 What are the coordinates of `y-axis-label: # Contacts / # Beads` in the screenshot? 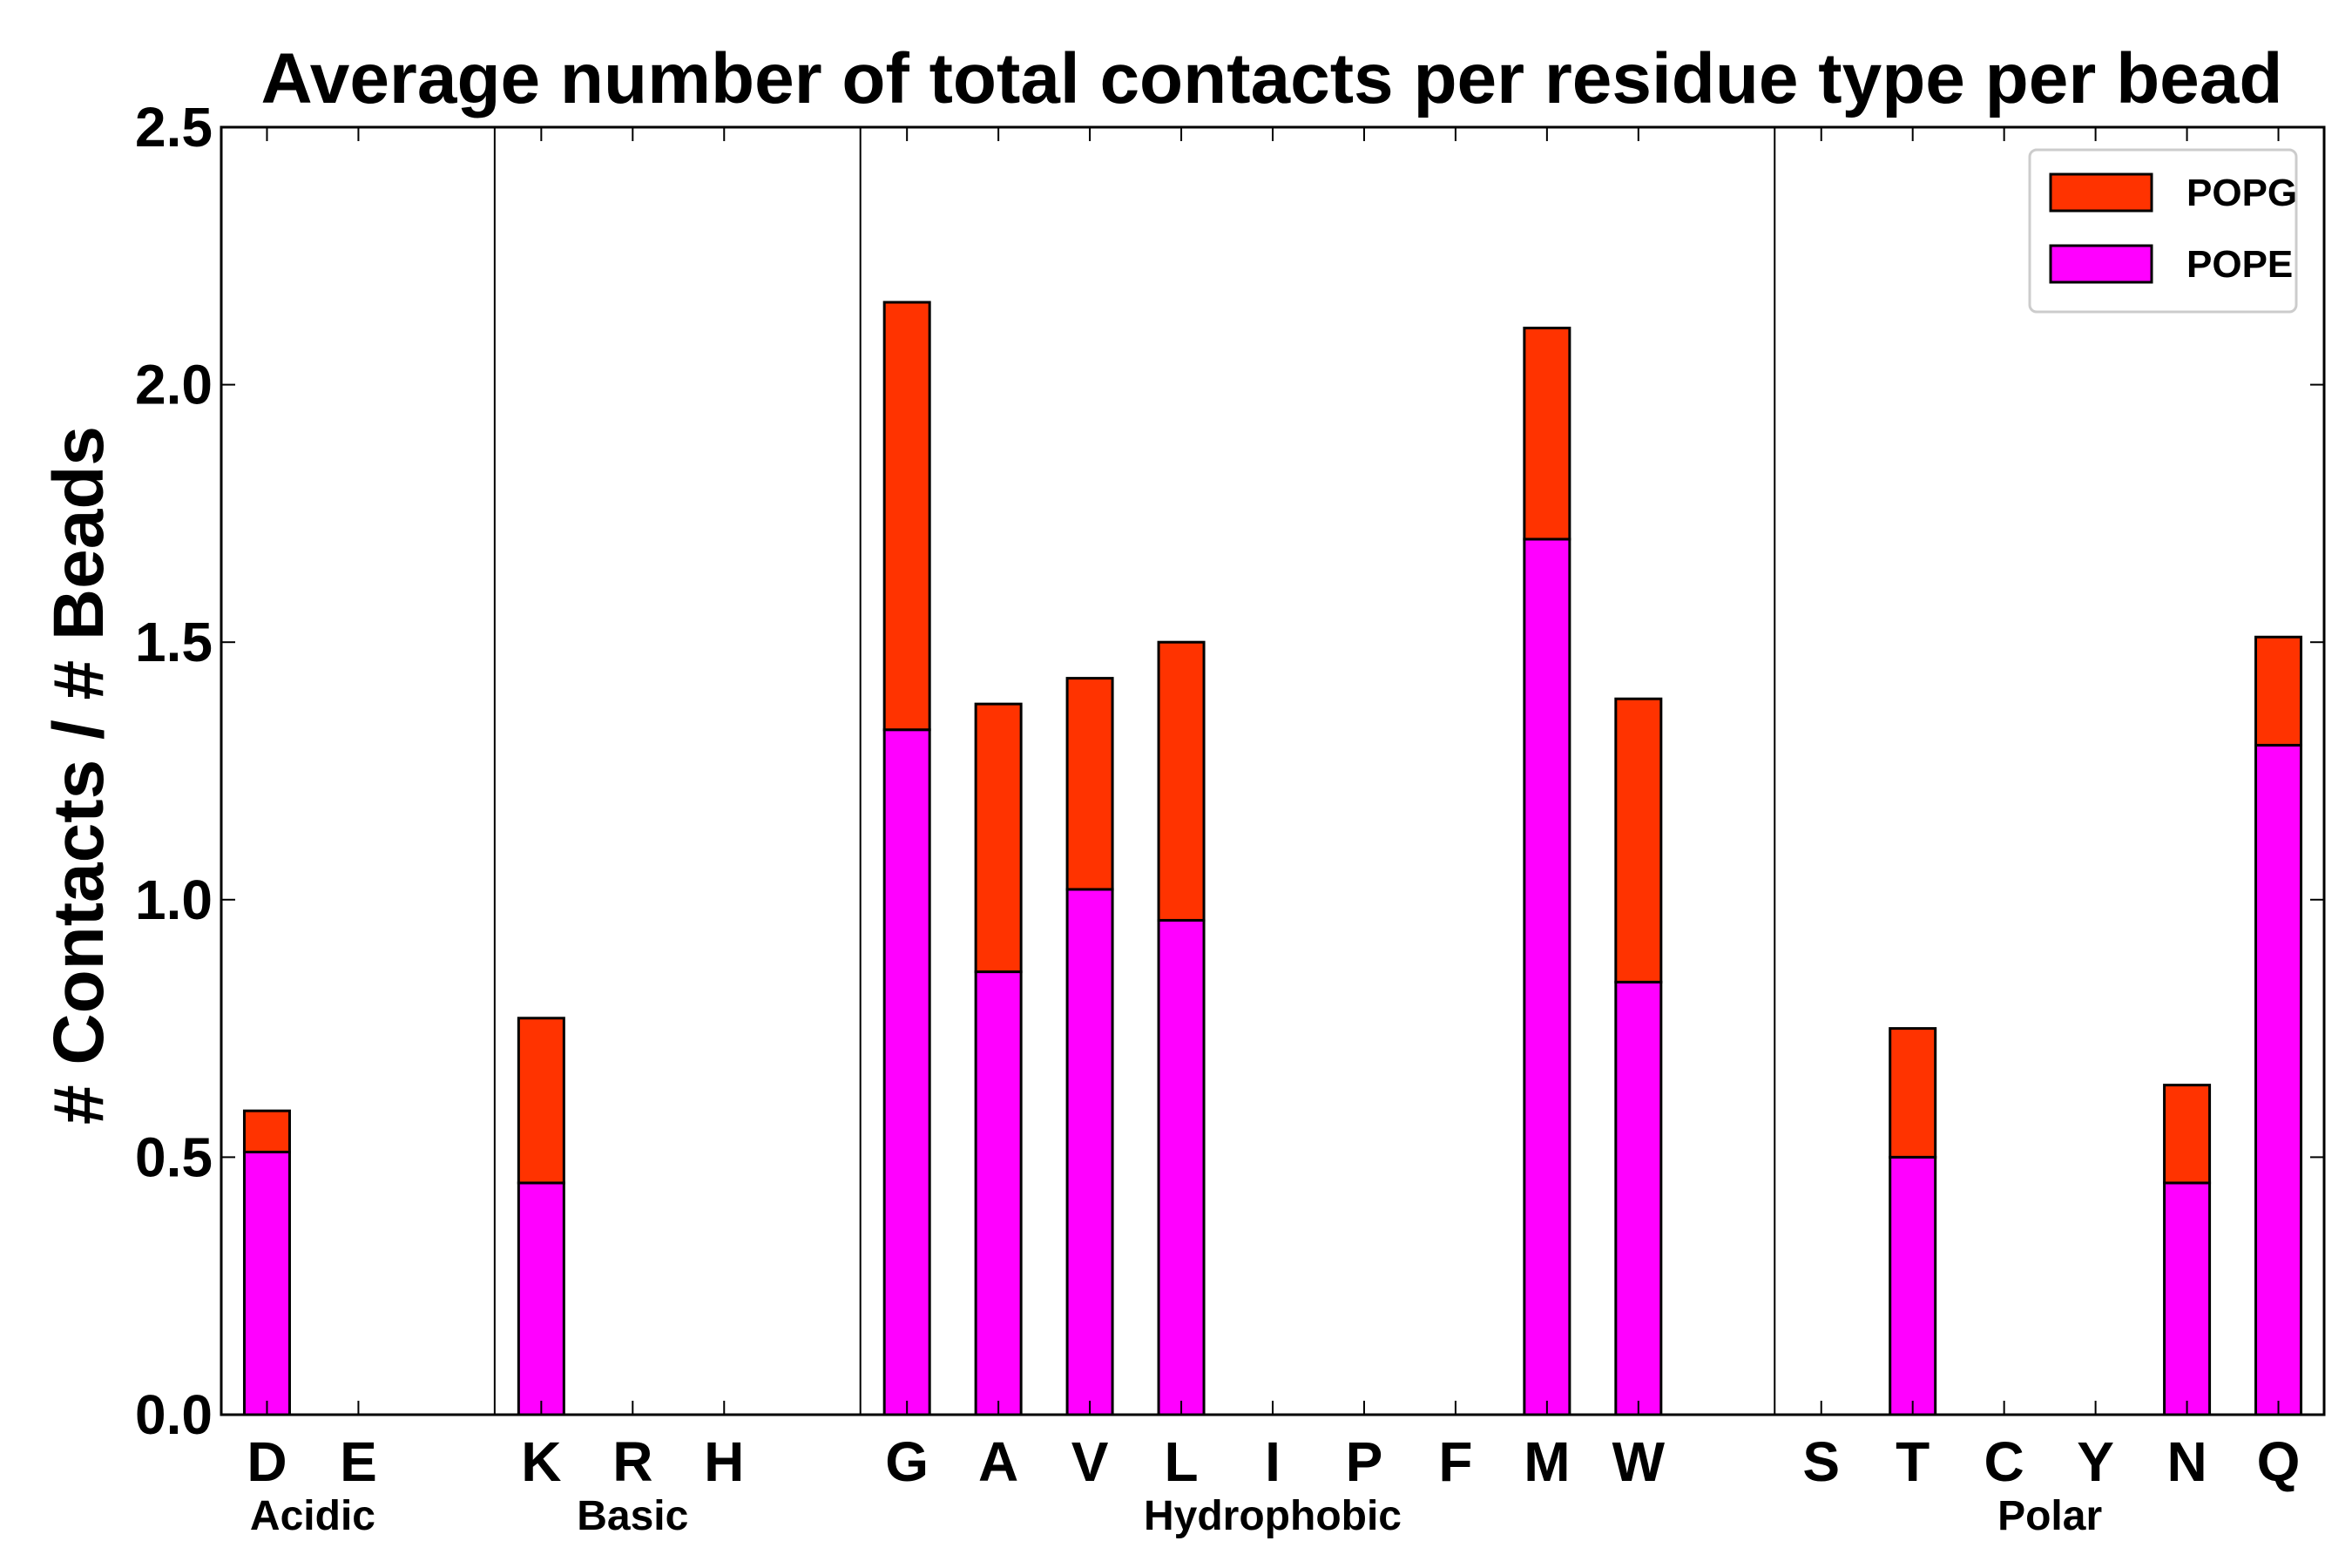 It's located at (78, 775).